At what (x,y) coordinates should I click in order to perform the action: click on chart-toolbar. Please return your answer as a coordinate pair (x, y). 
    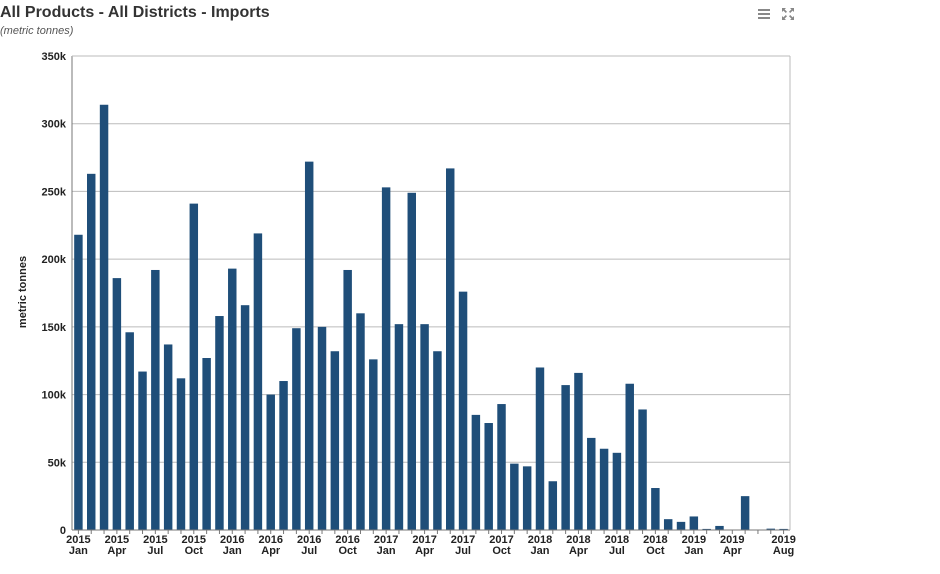
    Looking at the image, I should click on (776, 14).